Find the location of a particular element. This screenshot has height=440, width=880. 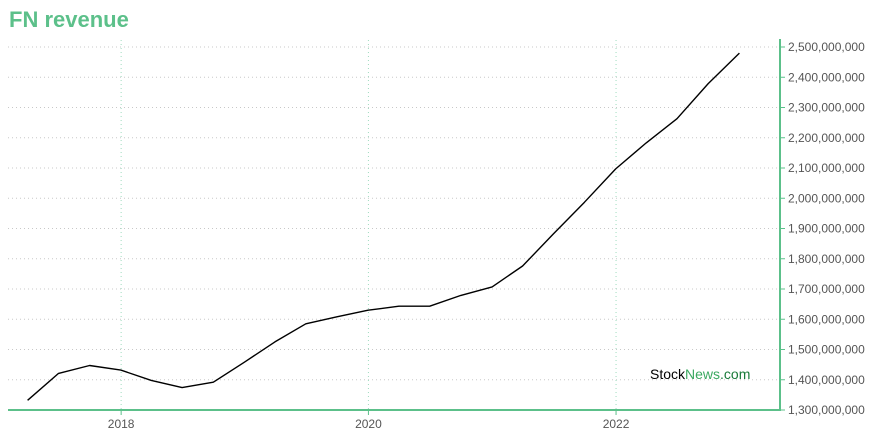

y-tick-label: 2,500,000,000 is located at coordinates (826, 47).